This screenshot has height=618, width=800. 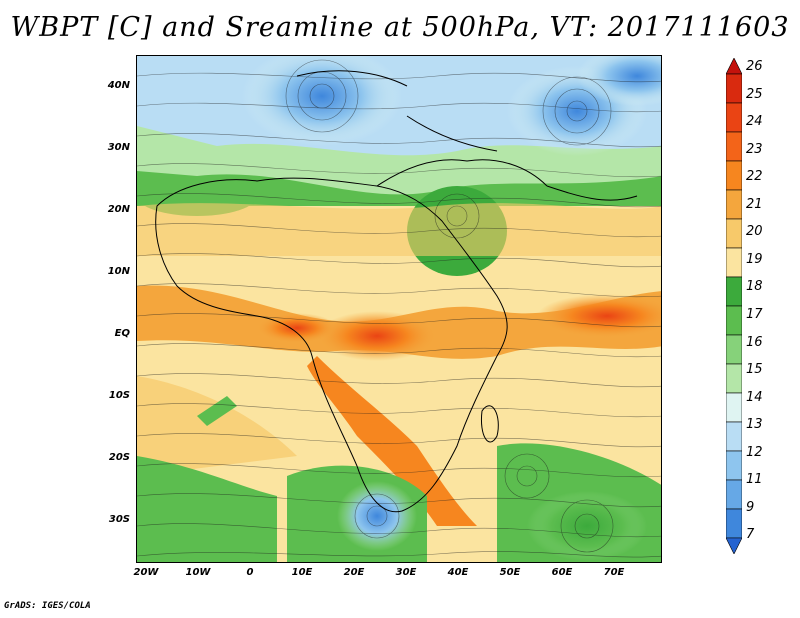 What do you see at coordinates (754, 287) in the screenshot?
I see `colorbar-label: 18` at bounding box center [754, 287].